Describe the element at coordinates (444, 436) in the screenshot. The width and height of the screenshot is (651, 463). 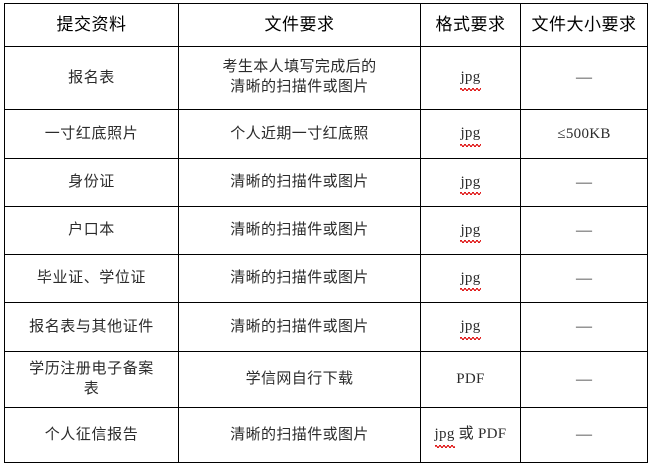
I see `format-value-primary: jpg` at that location.